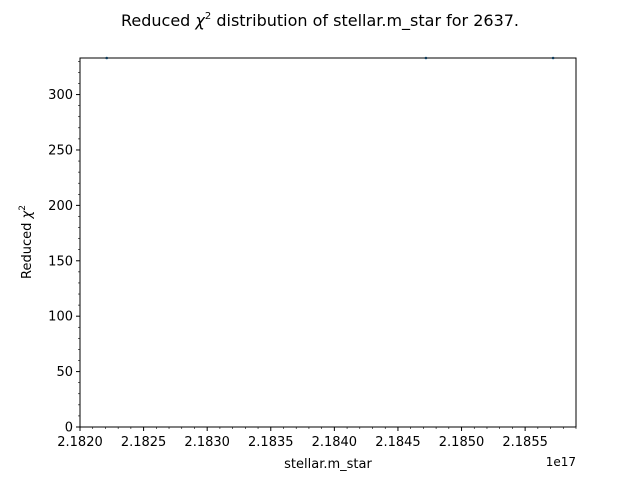 This screenshot has height=480, width=640. Describe the element at coordinates (69, 428) in the screenshot. I see `y-tick-label: 0` at that location.